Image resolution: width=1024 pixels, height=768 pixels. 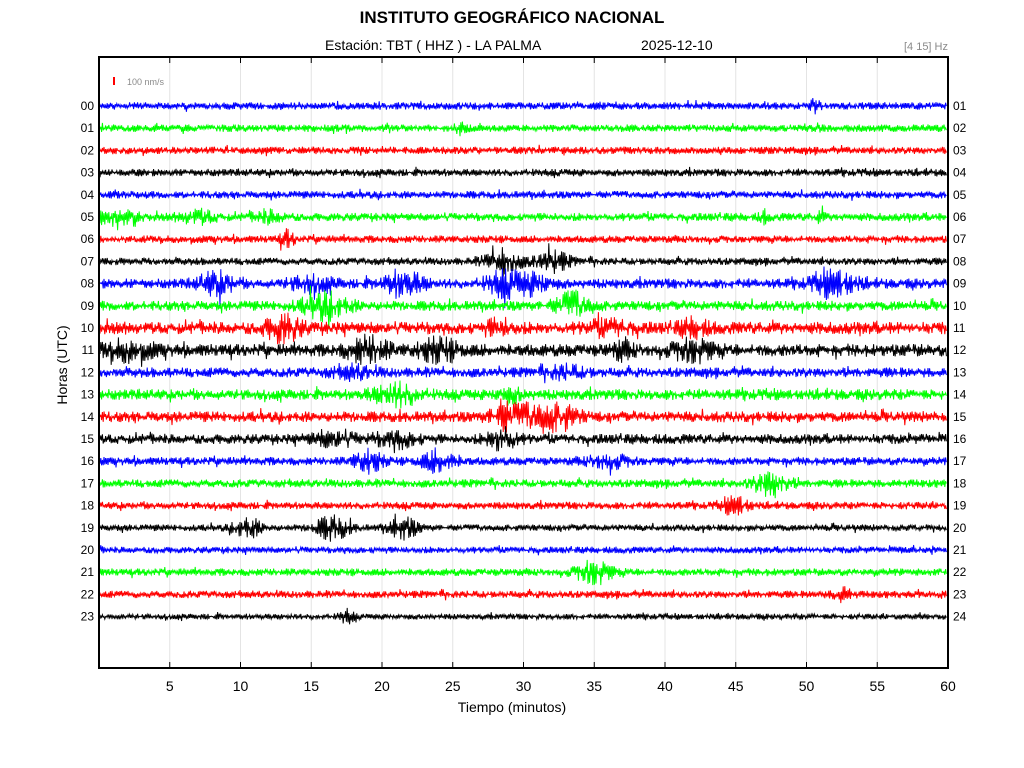 What do you see at coordinates (88, 483) in the screenshot?
I see `hour-label-left: 17` at bounding box center [88, 483].